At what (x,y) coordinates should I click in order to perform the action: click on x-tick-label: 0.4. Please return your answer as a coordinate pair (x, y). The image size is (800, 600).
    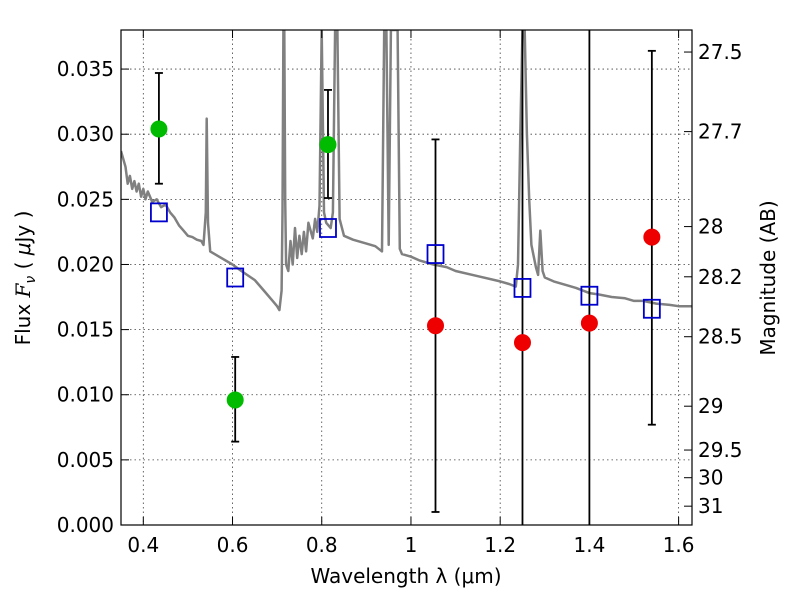
    Looking at the image, I should click on (143, 545).